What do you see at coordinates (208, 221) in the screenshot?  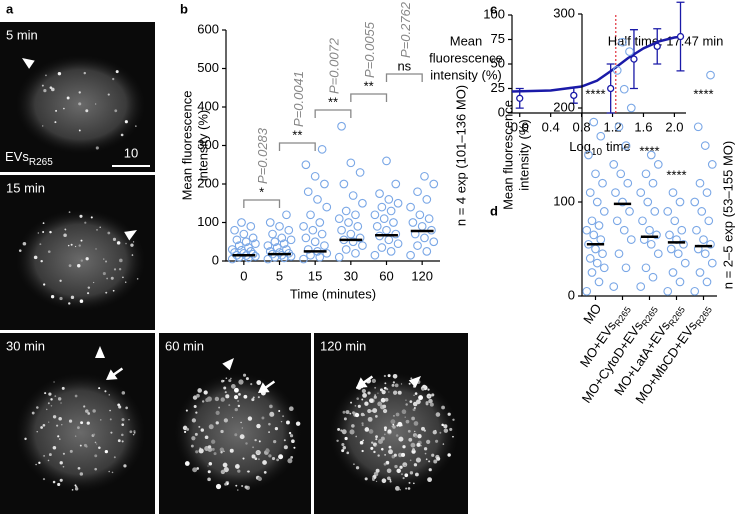 I see `y-tick-label: 100` at bounding box center [208, 221].